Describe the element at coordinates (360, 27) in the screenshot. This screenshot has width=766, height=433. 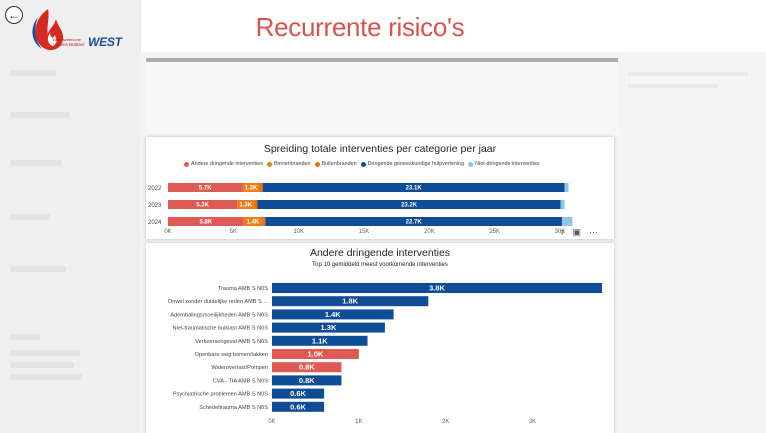
I see `page-title: Recurrente risico's` at that location.